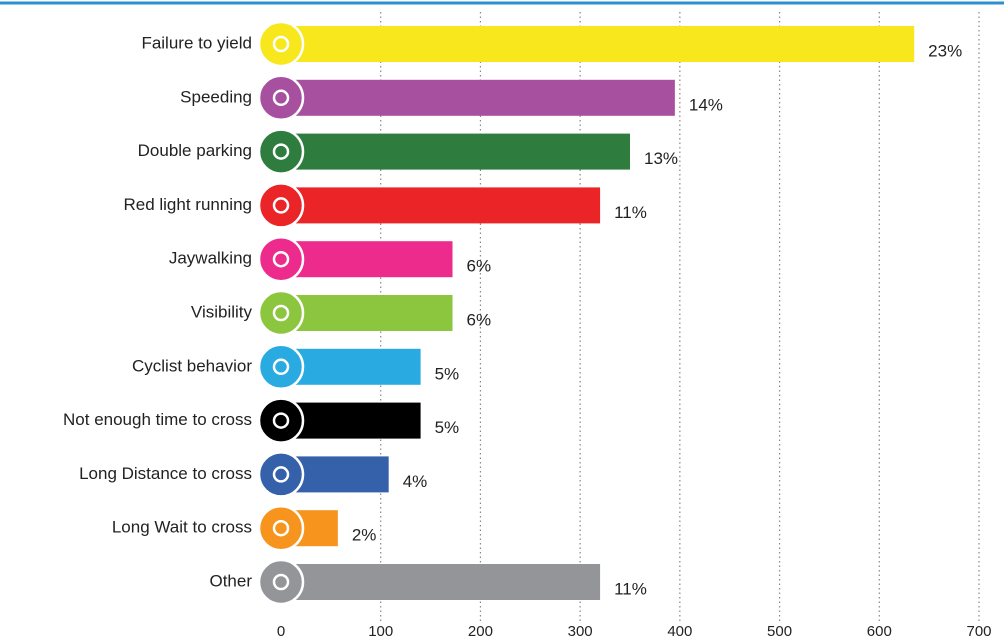 The height and width of the screenshot is (643, 1004). Describe the element at coordinates (192, 365) in the screenshot. I see `category-label: Cyclist behavior` at that location.